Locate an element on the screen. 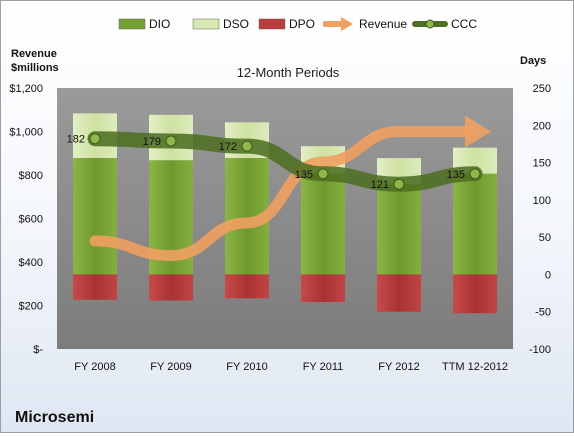  right-tick-label: 100 is located at coordinates (542, 201).